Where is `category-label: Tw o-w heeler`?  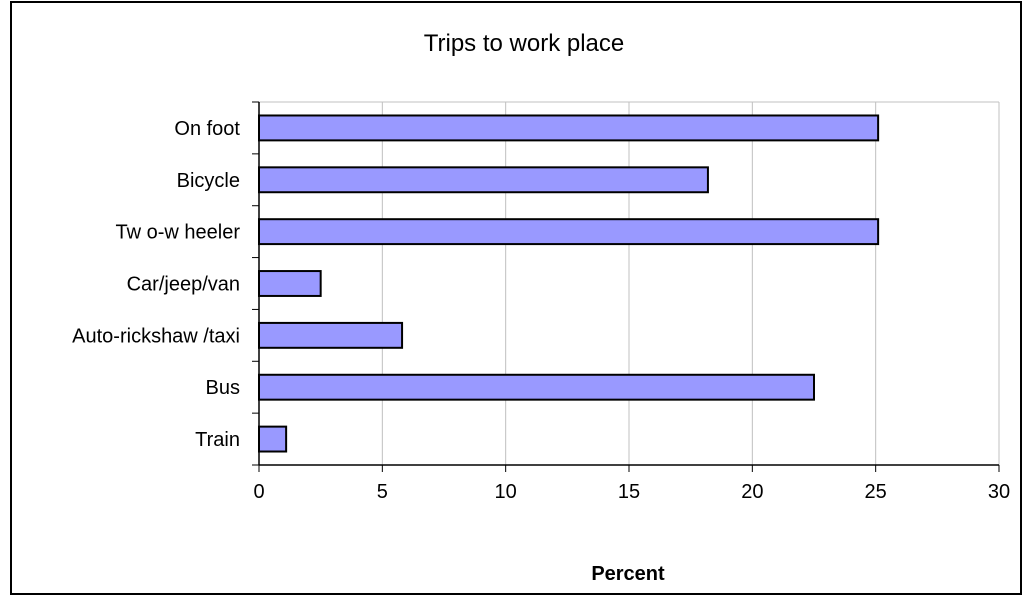 category-label: Tw o-w heeler is located at coordinates (178, 233).